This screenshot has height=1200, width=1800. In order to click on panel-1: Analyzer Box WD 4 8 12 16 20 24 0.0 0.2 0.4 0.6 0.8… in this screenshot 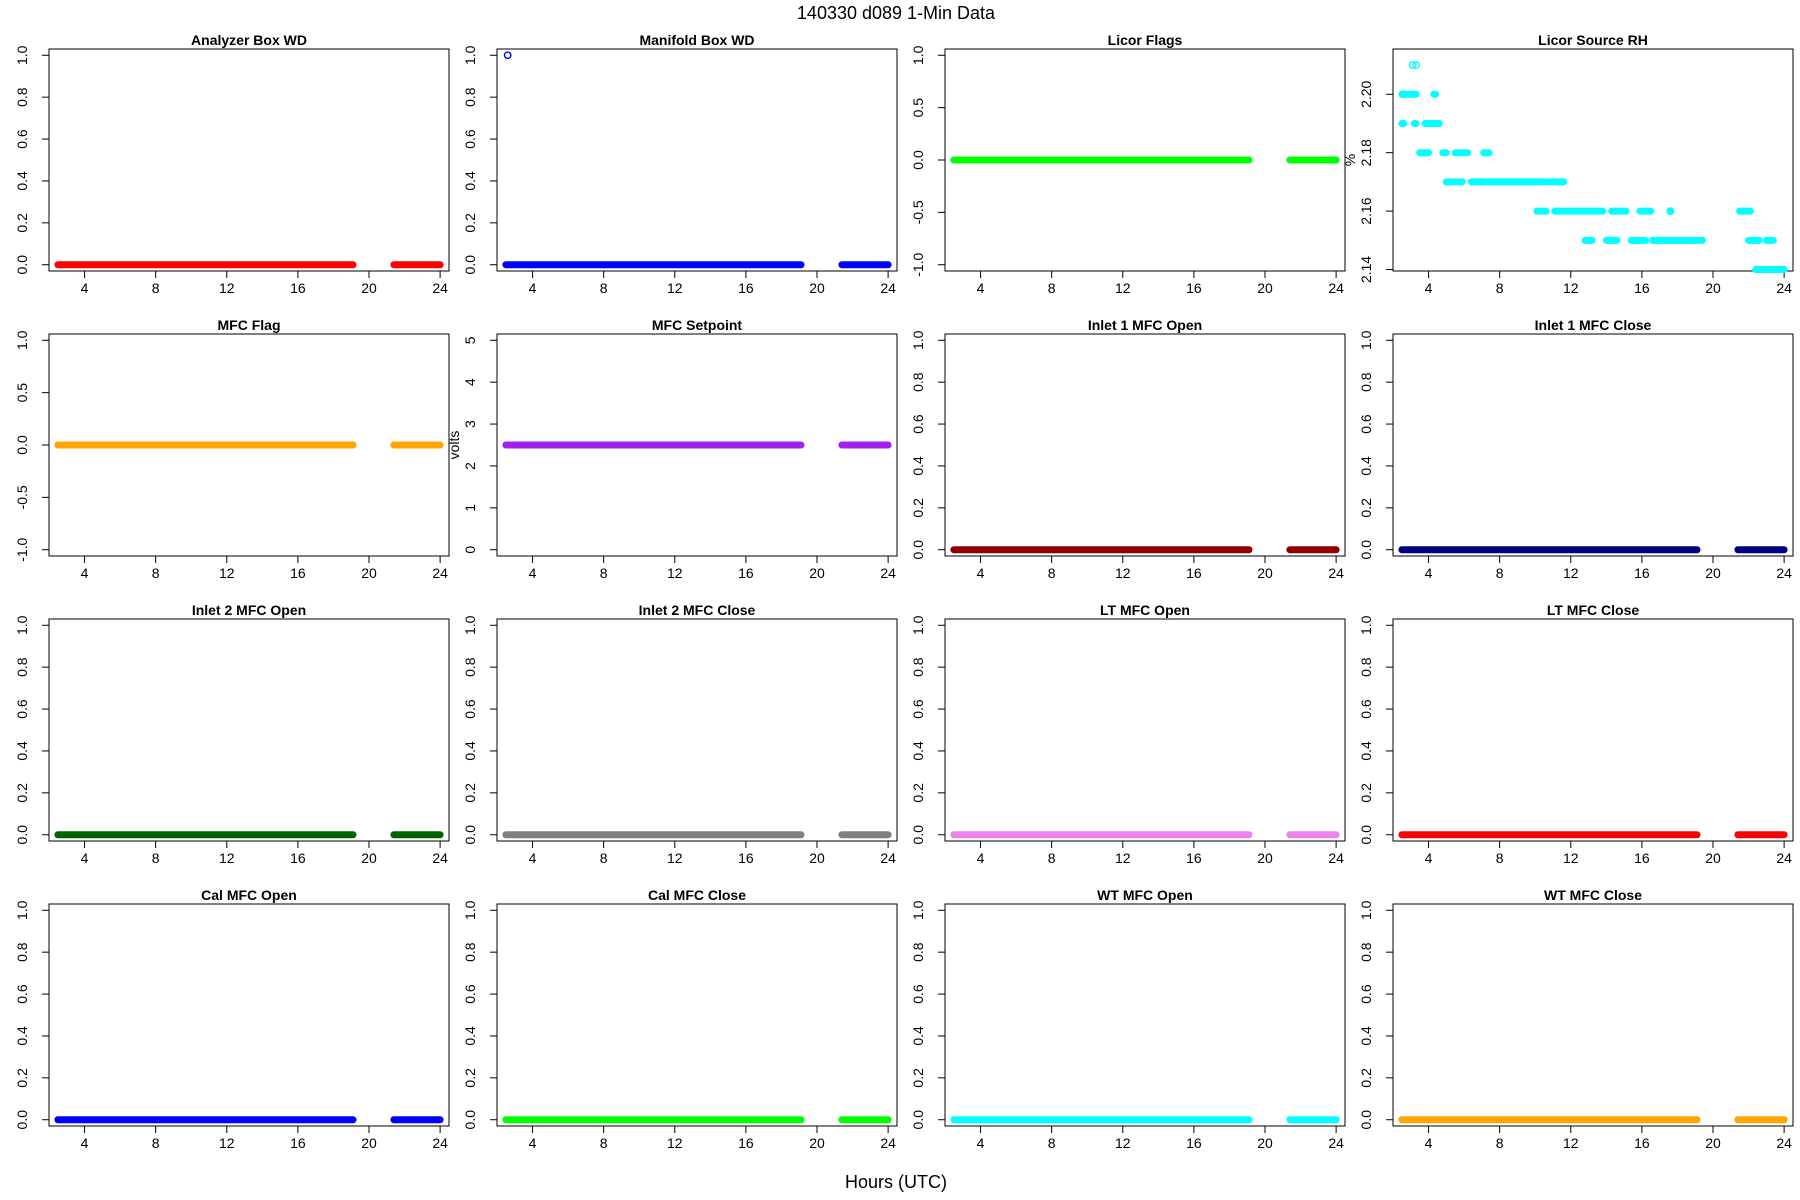, I will do `click(232, 164)`.